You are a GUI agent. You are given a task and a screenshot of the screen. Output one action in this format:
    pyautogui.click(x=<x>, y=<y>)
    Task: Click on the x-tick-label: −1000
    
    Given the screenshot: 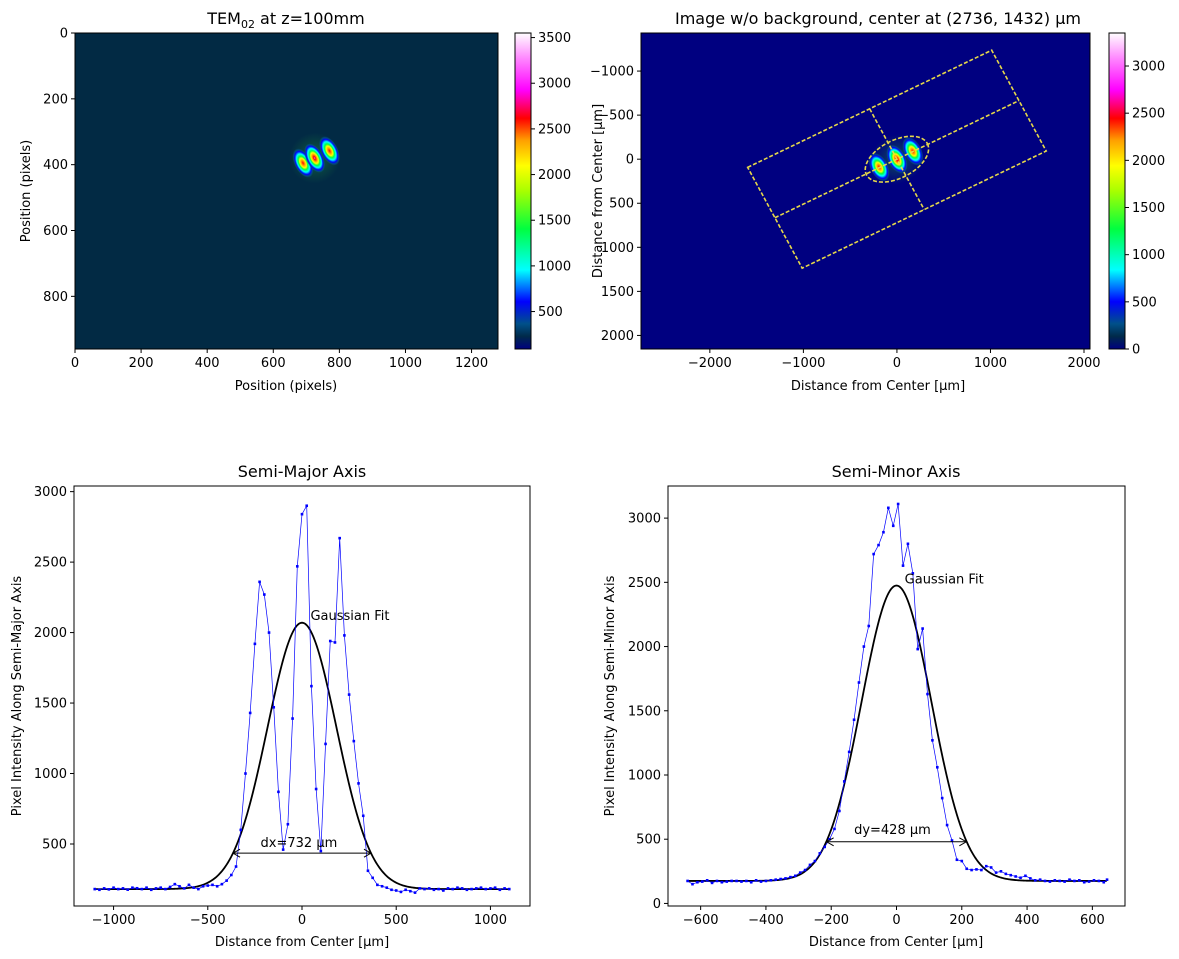 What is the action you would take?
    pyautogui.click(x=114, y=920)
    